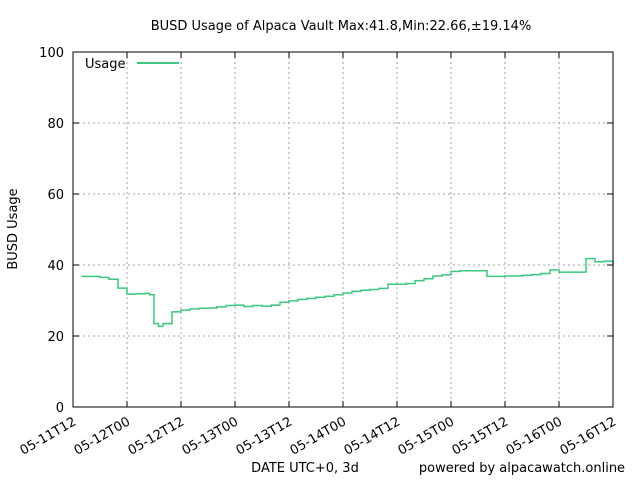  What do you see at coordinates (55, 337) in the screenshot?
I see `y-tick-label: 20` at bounding box center [55, 337].